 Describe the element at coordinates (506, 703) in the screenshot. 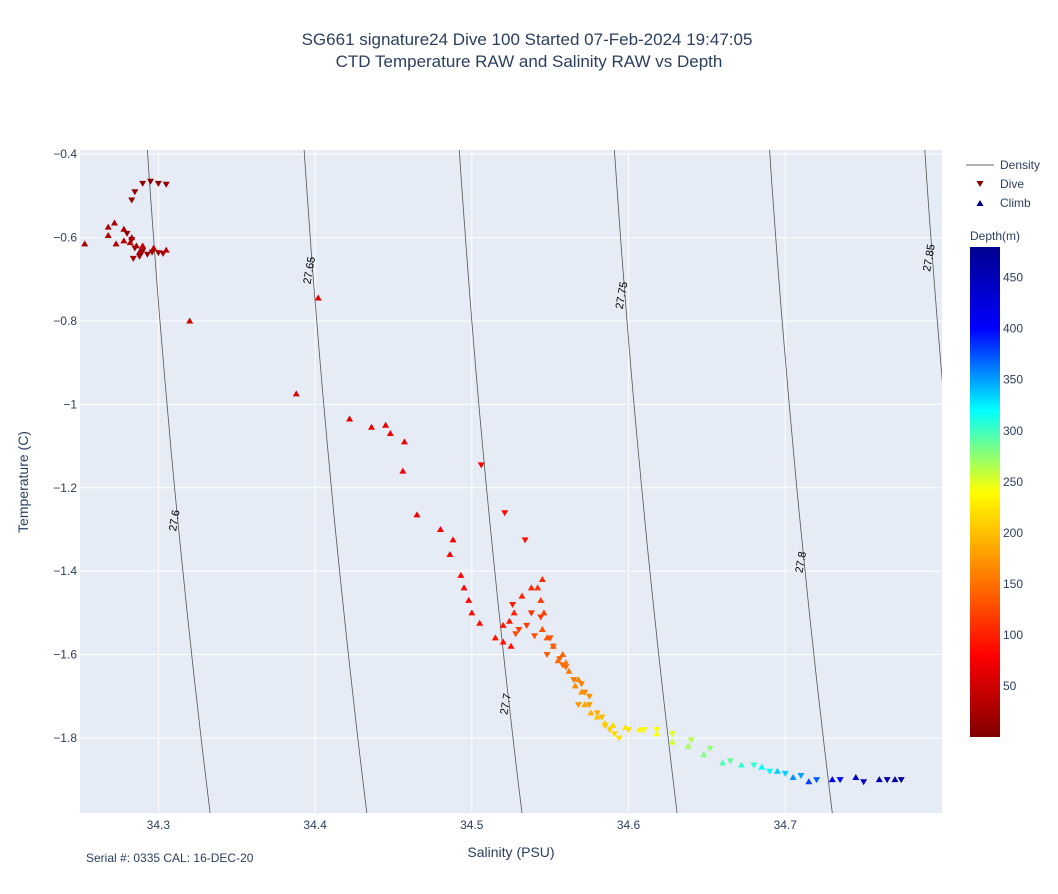

I see `density-contour-label: 27.7` at that location.